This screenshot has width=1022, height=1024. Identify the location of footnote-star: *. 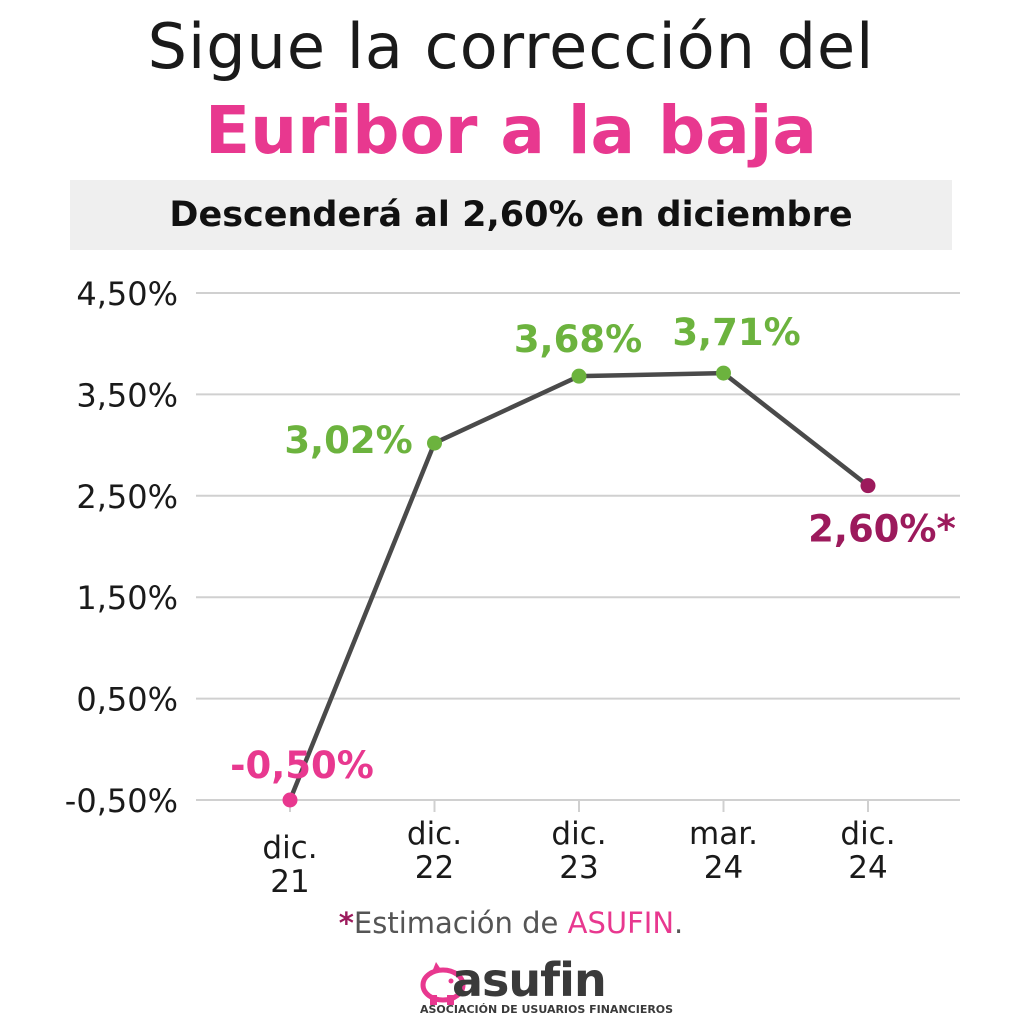
(346, 923).